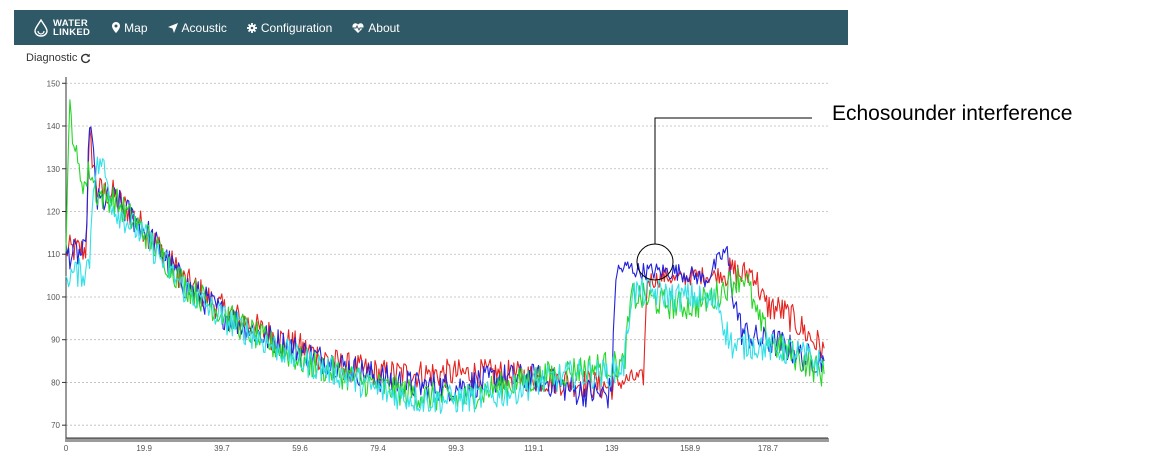  Describe the element at coordinates (300, 448) in the screenshot. I see `x-tick-label: 59.6` at that location.